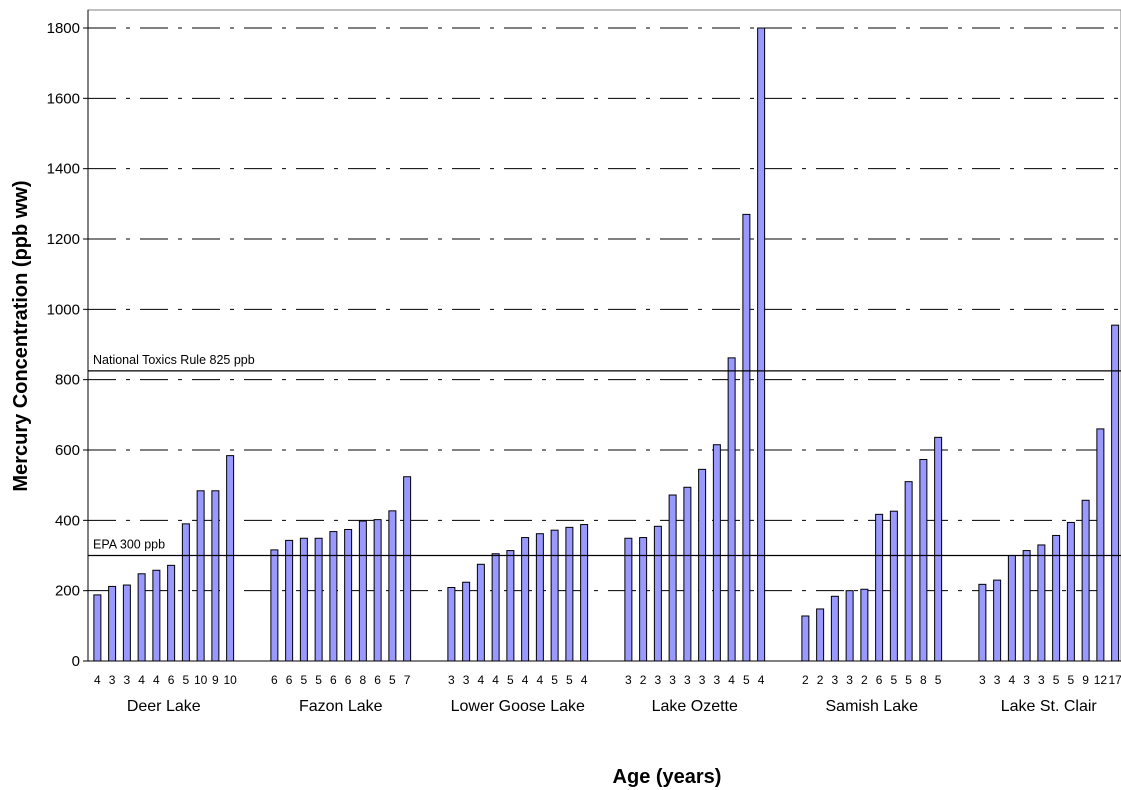  I want to click on age-label: 9, so click(1085, 680).